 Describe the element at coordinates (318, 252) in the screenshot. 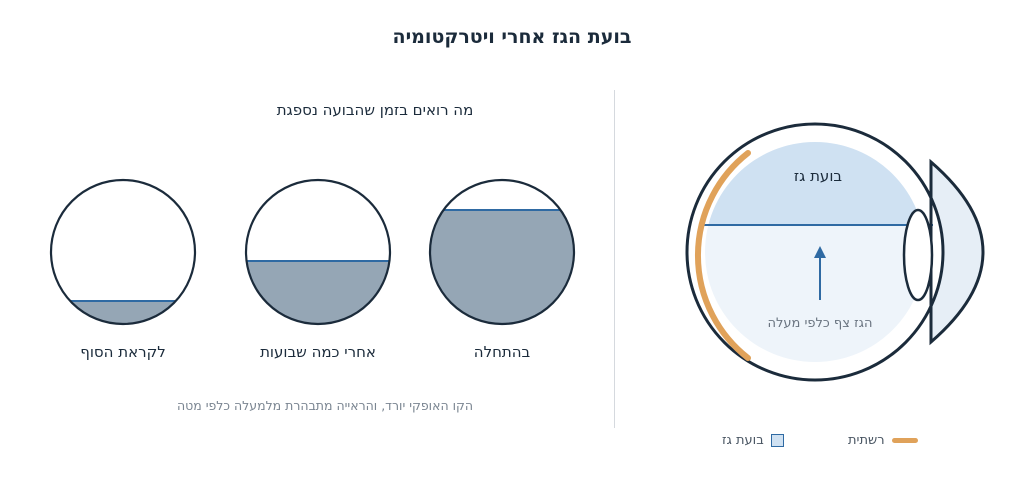

I see `stage-2-view` at that location.